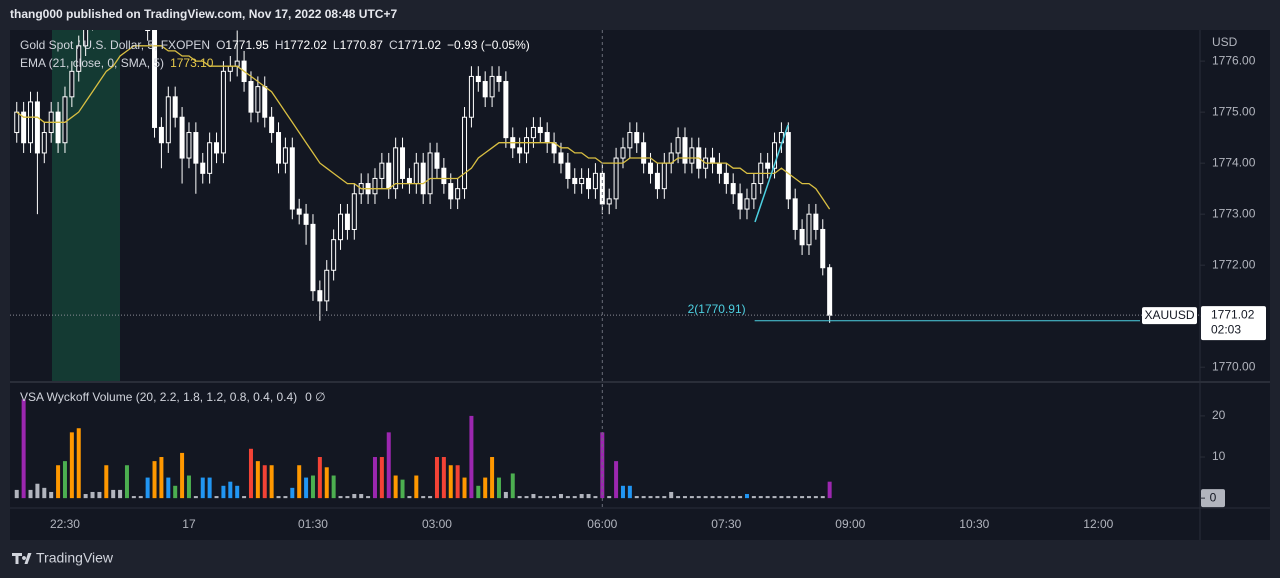 The width and height of the screenshot is (1280, 578). I want to click on y-tick-label: 1775.00, so click(1234, 111).